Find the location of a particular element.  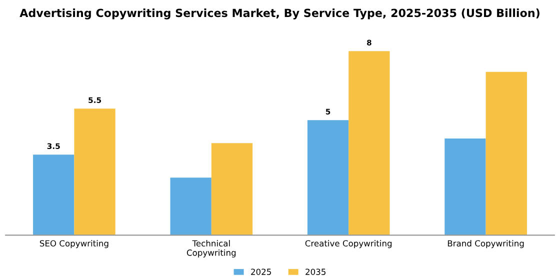

chart-title: Advertising Copywriting Services Market, By Service Type, 2025-2035 (USD Billion) is located at coordinates (280, 14).